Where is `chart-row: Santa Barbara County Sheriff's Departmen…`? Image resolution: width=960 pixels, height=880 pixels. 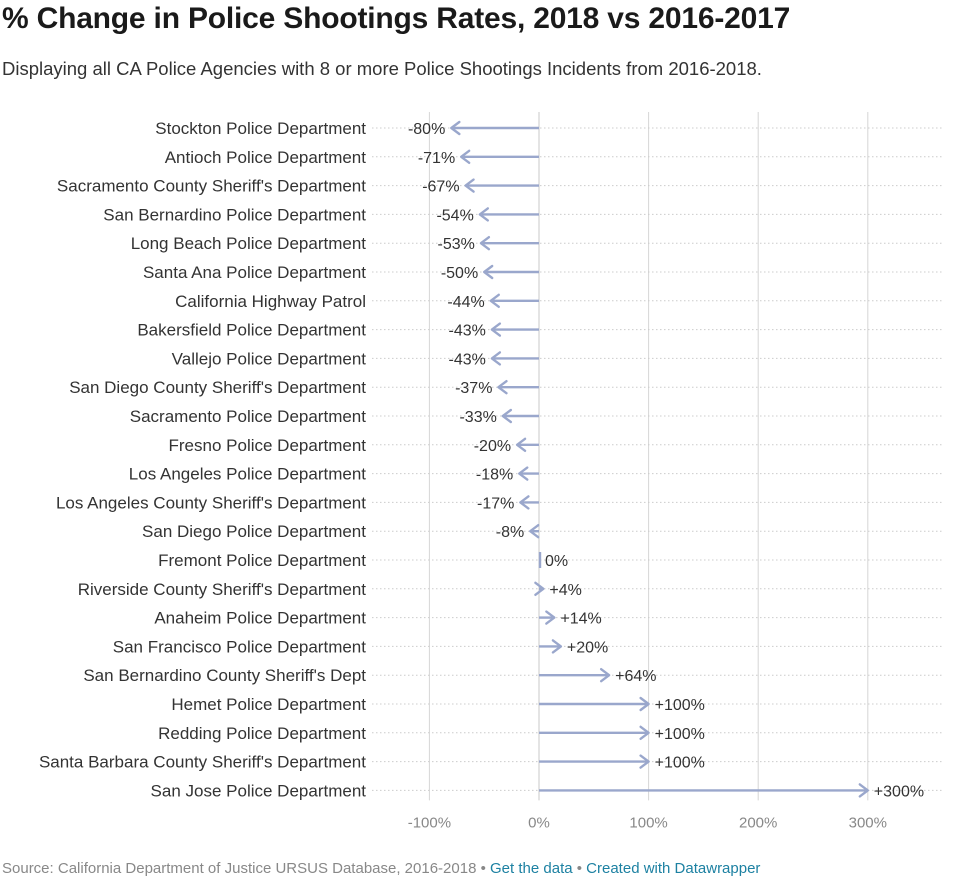 chart-row: Santa Barbara County Sheriff's Departmen… is located at coordinates (490, 762).